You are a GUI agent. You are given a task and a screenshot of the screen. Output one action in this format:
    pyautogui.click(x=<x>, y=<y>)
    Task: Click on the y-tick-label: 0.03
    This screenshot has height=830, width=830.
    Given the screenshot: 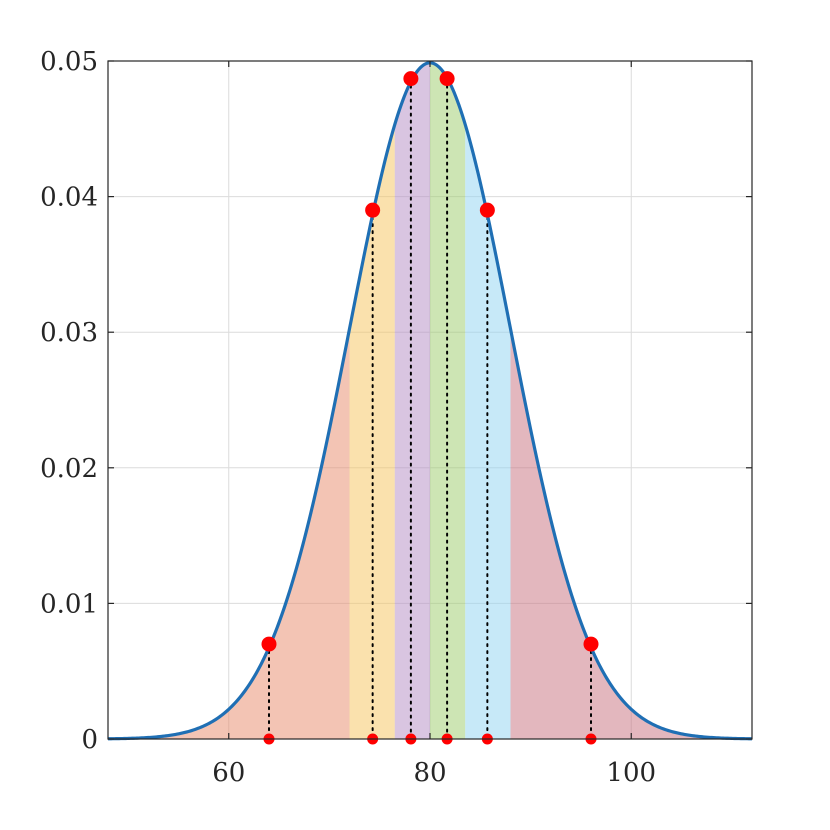 What is the action you would take?
    pyautogui.click(x=69, y=333)
    